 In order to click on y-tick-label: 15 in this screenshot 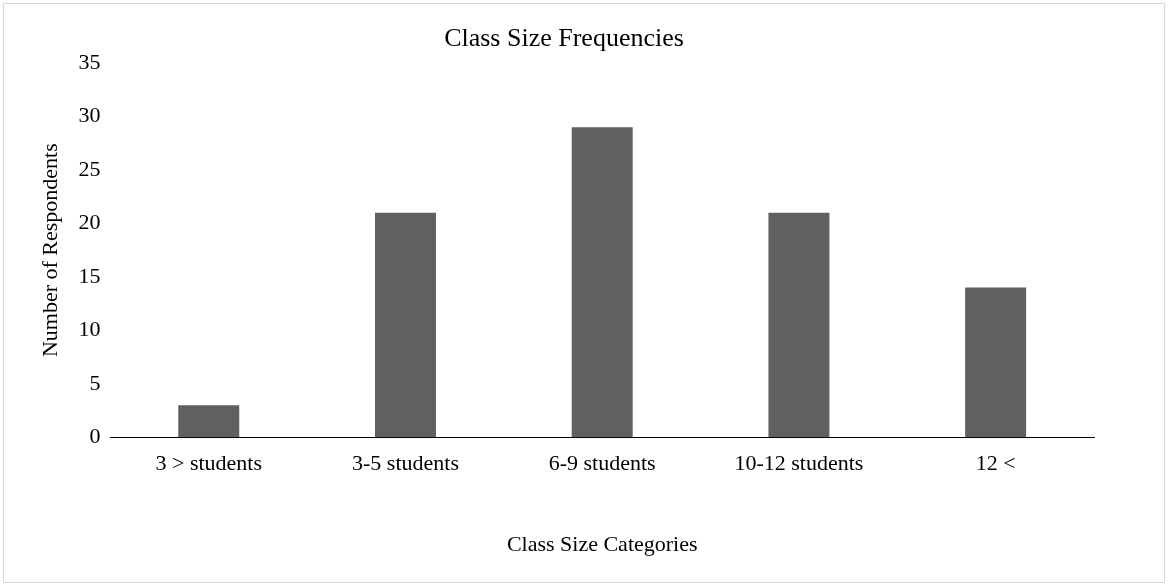, I will do `click(89, 275)`.